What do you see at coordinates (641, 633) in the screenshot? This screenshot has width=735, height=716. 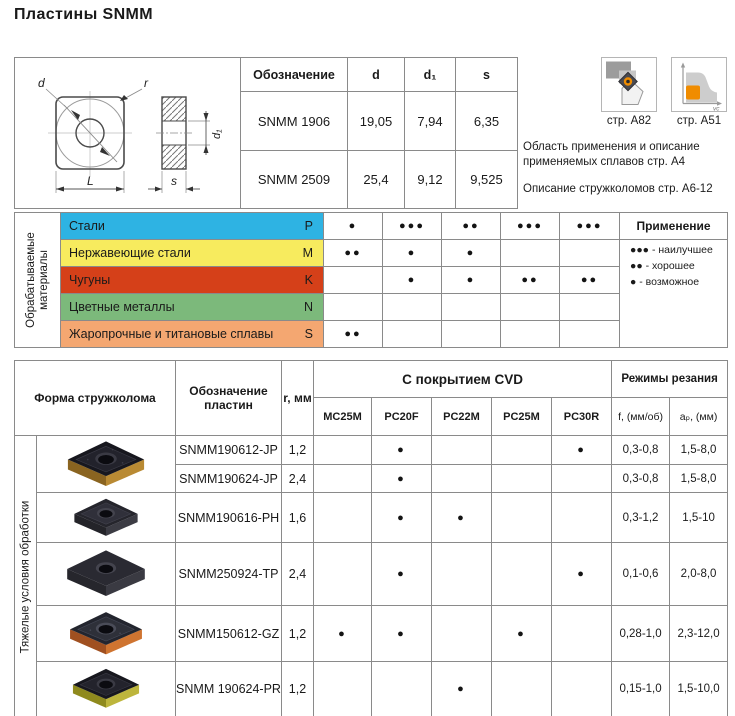 I see `feed-range: 0,28-1,0` at bounding box center [641, 633].